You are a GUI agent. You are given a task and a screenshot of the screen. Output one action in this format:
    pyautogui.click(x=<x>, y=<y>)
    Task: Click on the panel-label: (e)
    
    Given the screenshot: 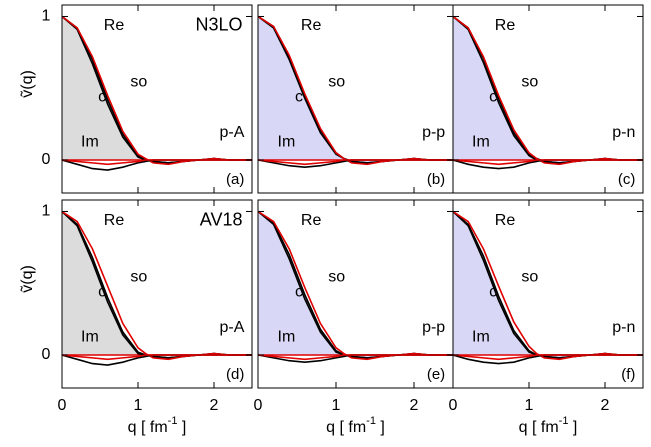 What is the action you would take?
    pyautogui.click(x=436, y=374)
    